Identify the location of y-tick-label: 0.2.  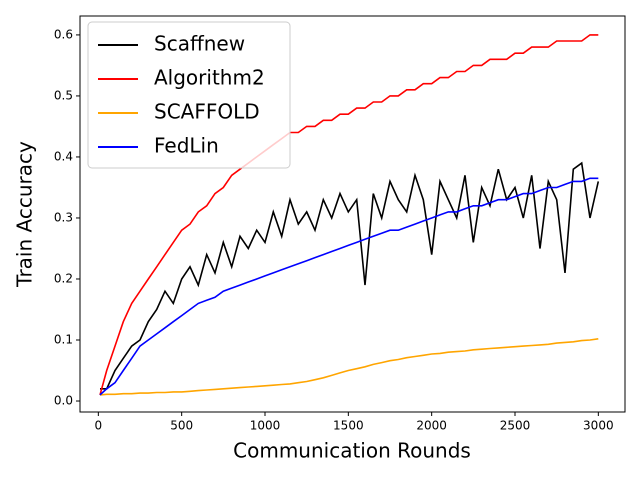
(63, 278).